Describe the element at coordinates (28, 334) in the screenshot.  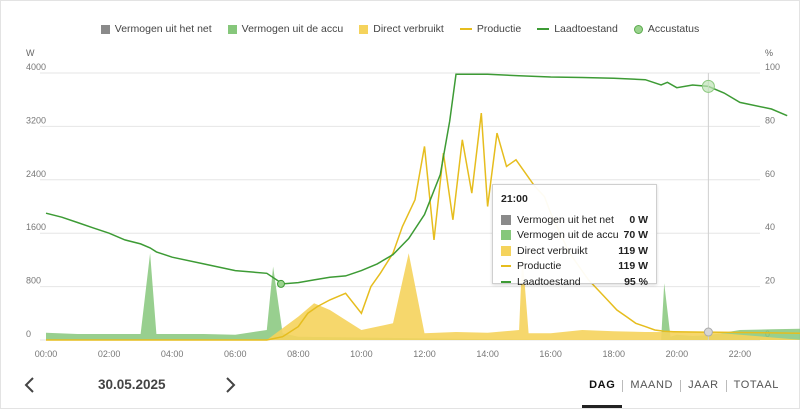
I see `y-tick-label-left: 0` at that location.